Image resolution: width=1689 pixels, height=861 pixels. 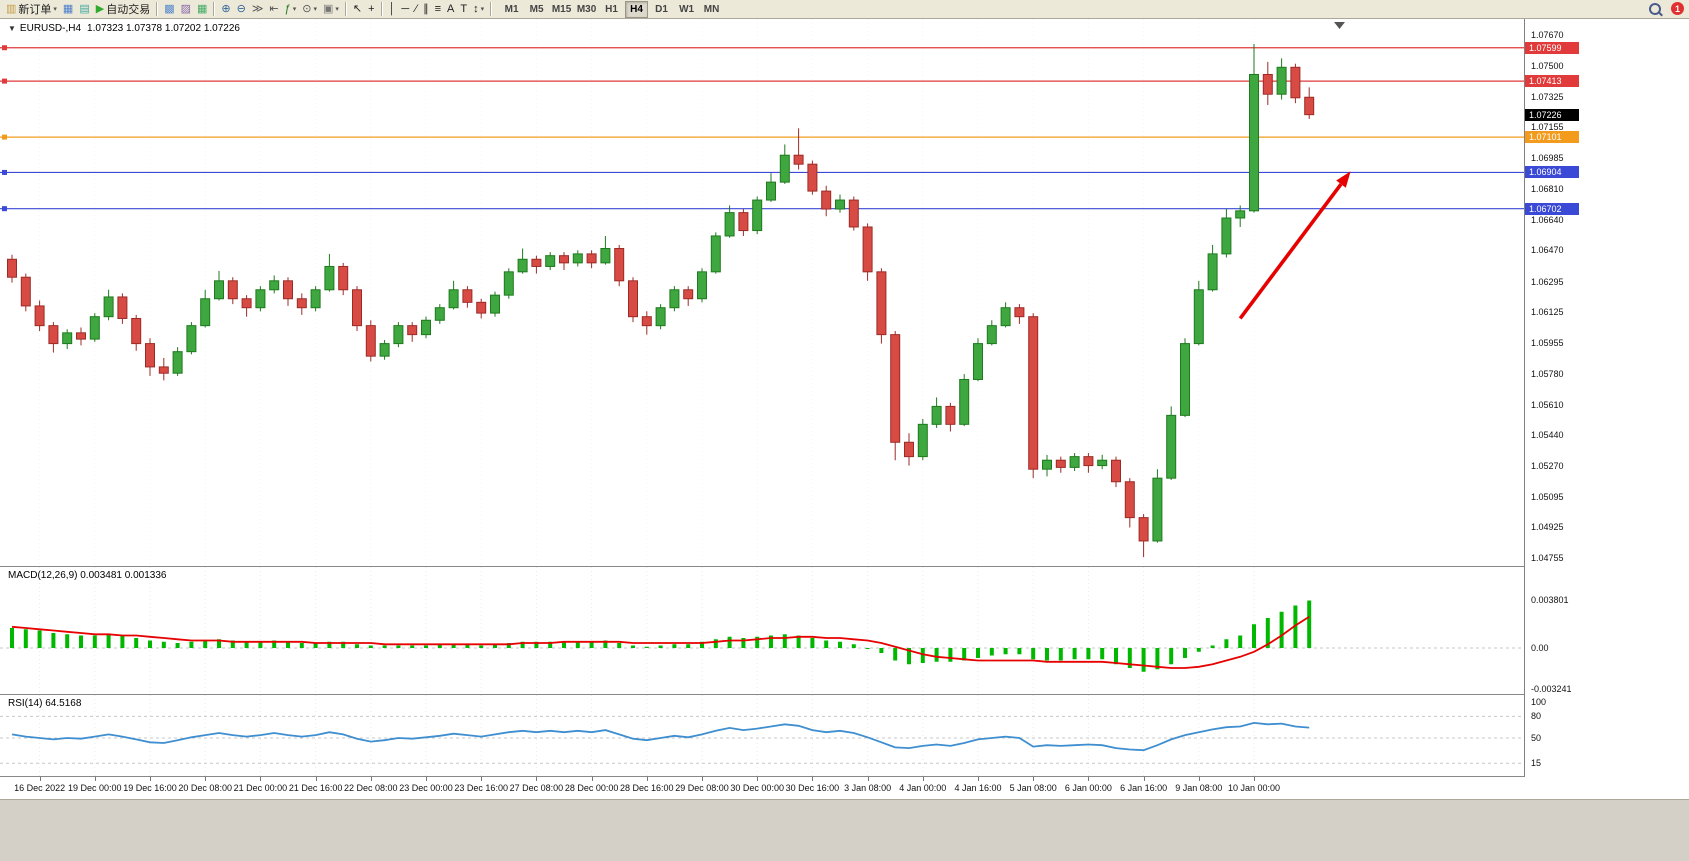 What do you see at coordinates (273, 9) in the screenshot?
I see `chart-shift-button: ⇤` at bounding box center [273, 9].